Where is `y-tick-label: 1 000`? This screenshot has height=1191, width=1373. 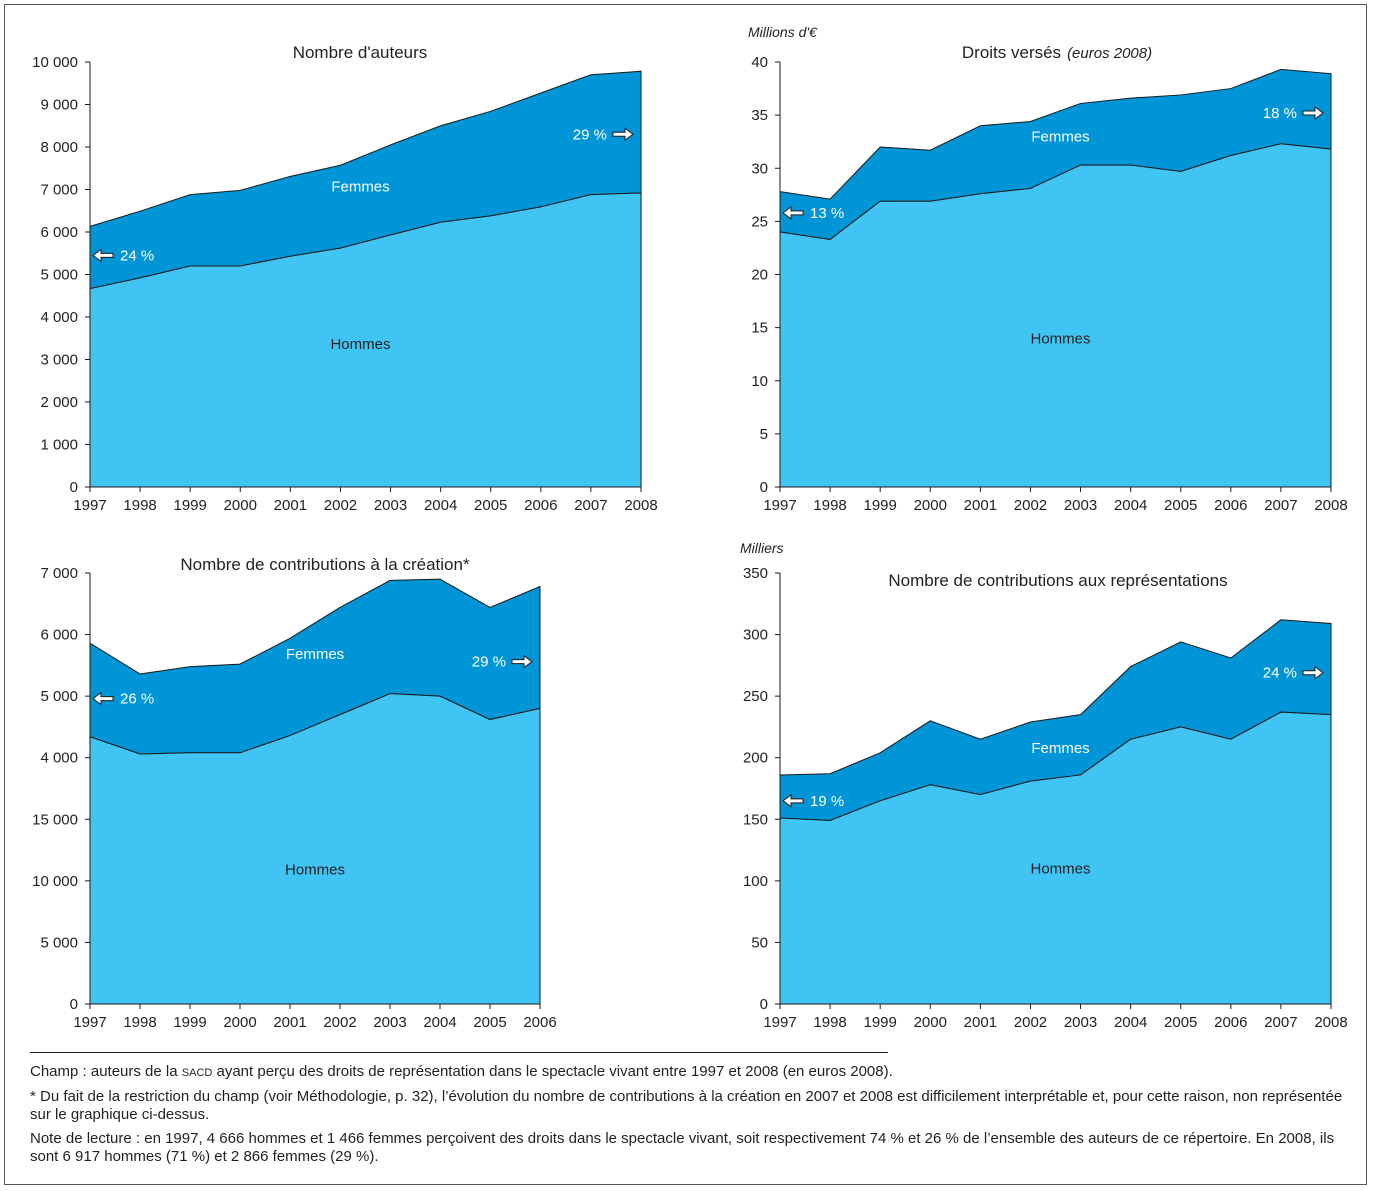
y-tick-label: 1 000 is located at coordinates (59, 445).